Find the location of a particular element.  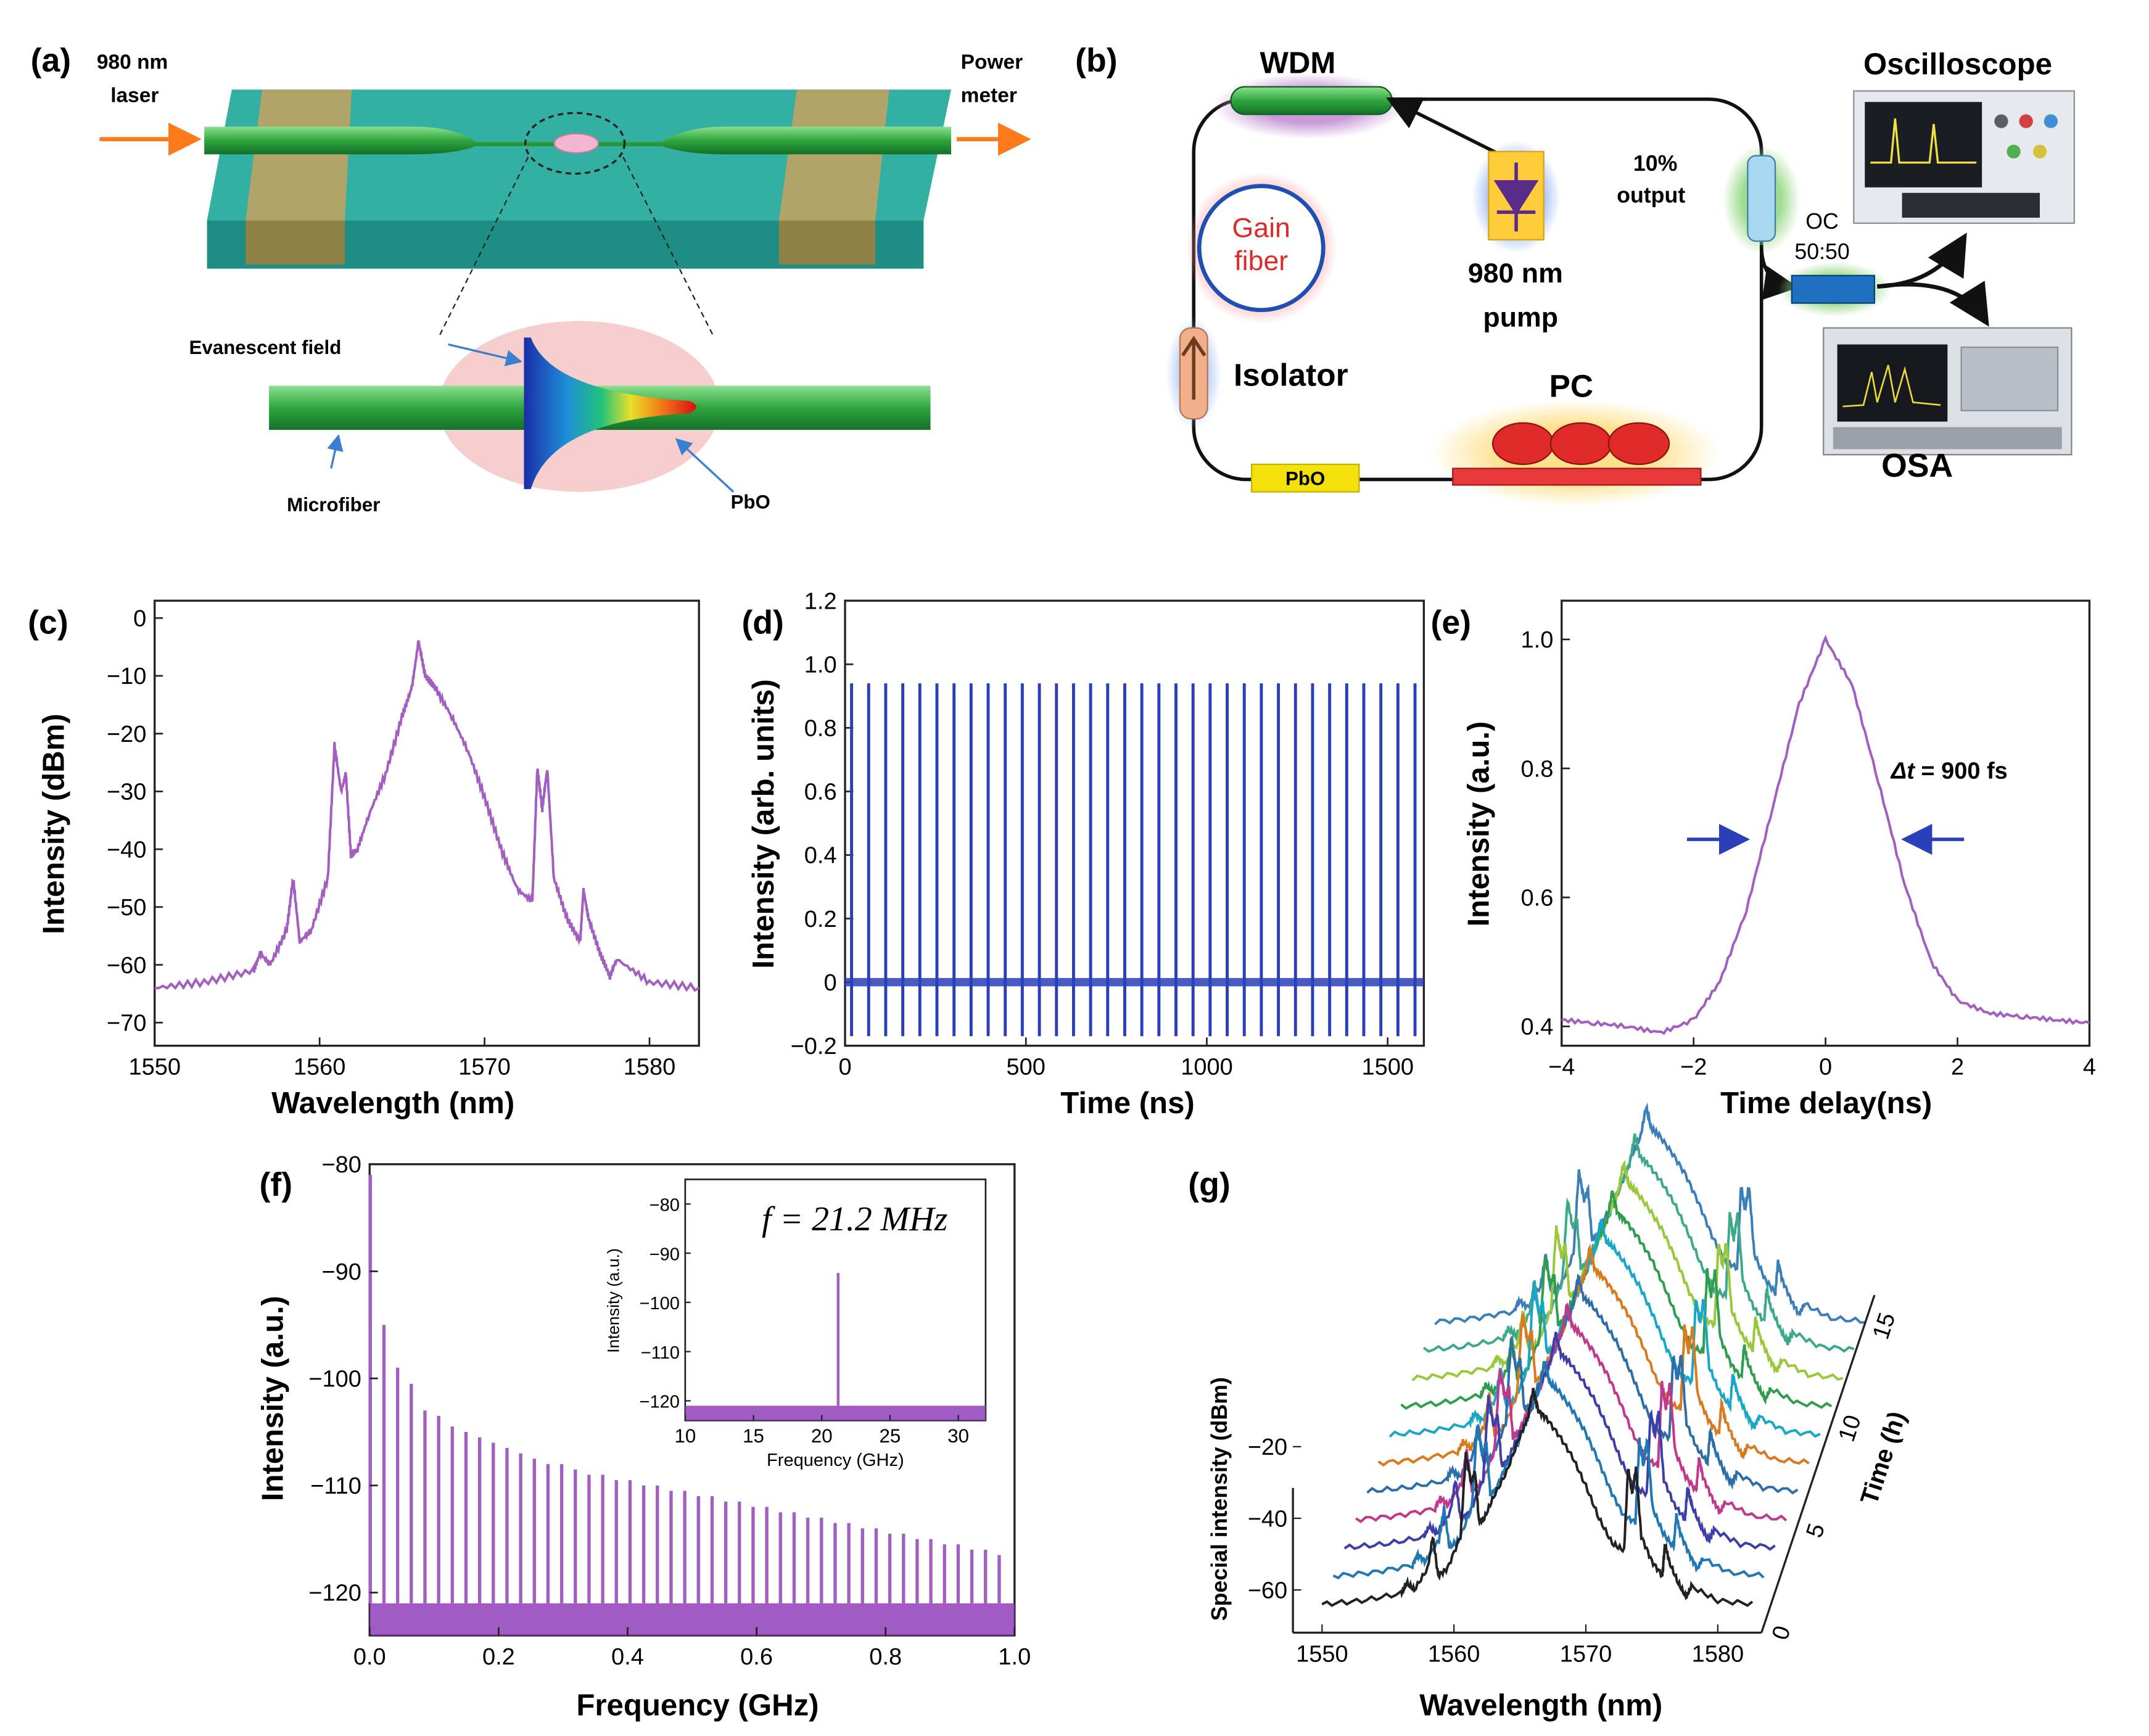

inset-xtick-label: 30 is located at coordinates (958, 1436).